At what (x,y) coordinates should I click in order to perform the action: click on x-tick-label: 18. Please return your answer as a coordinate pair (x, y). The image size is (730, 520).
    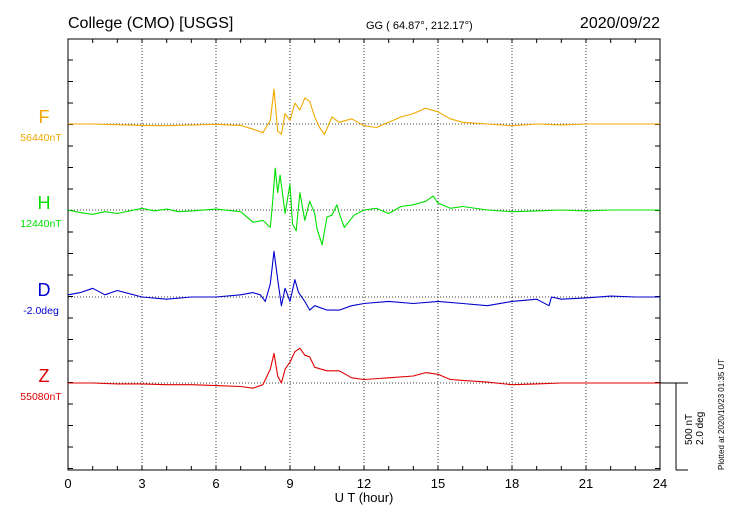
    Looking at the image, I should click on (512, 483).